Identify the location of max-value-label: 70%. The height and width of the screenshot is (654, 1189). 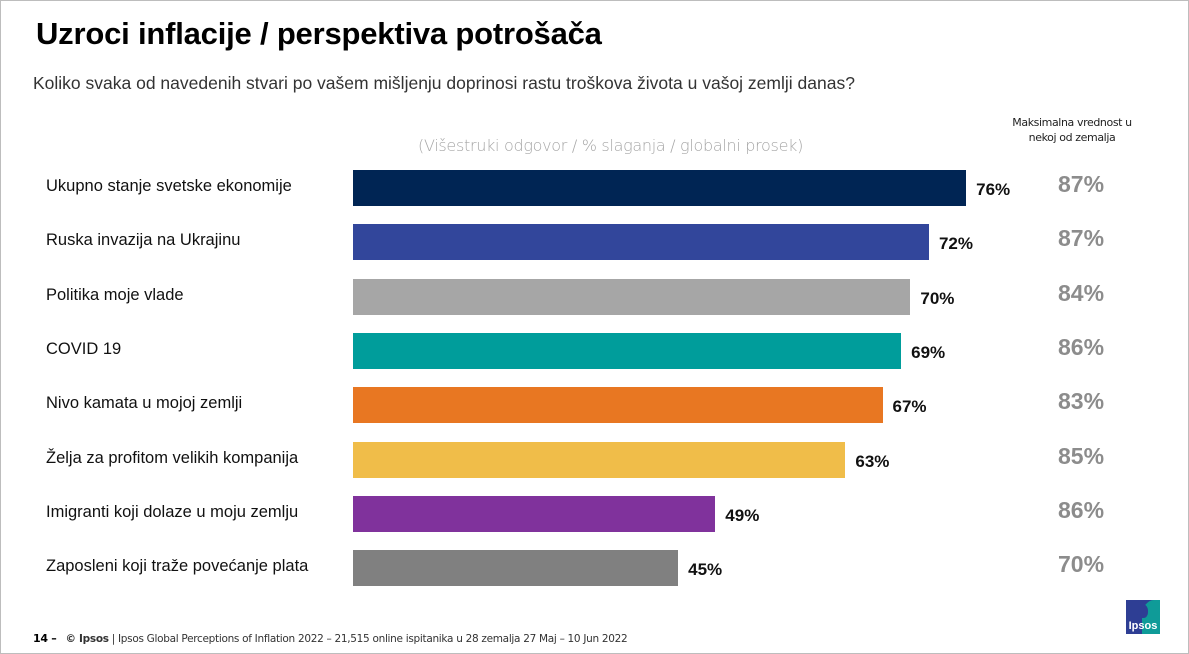
(1081, 564).